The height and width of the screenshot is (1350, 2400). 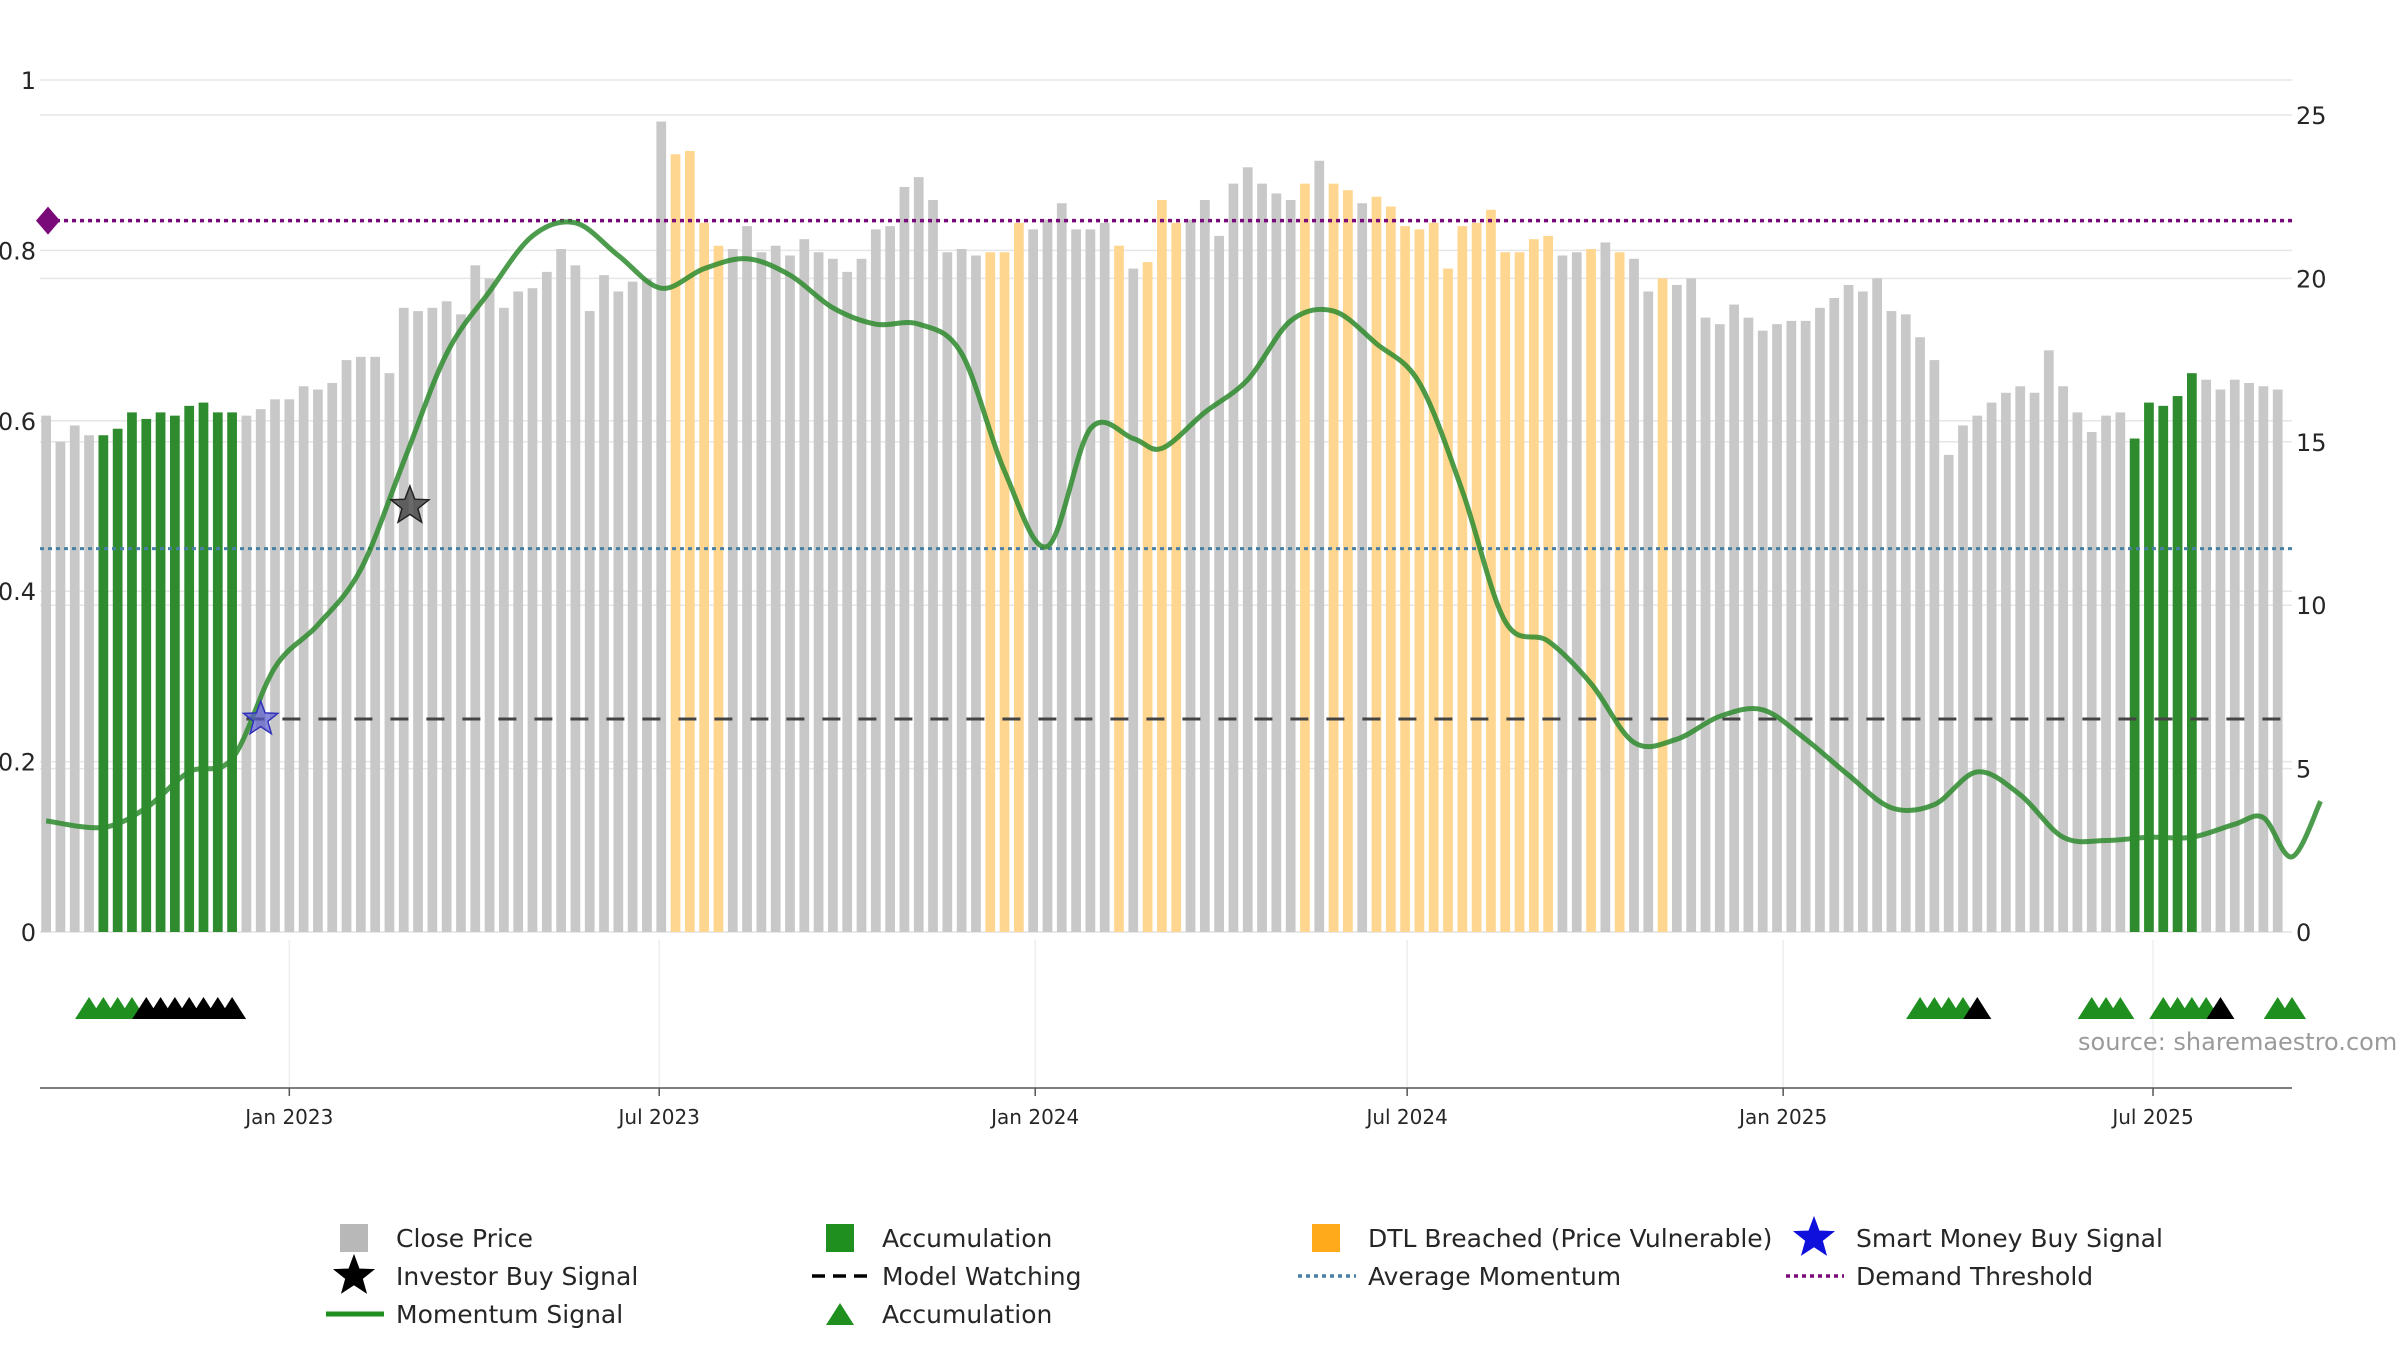 What do you see at coordinates (1782, 1117) in the screenshot?
I see `x-tick-label: Jan 2025` at bounding box center [1782, 1117].